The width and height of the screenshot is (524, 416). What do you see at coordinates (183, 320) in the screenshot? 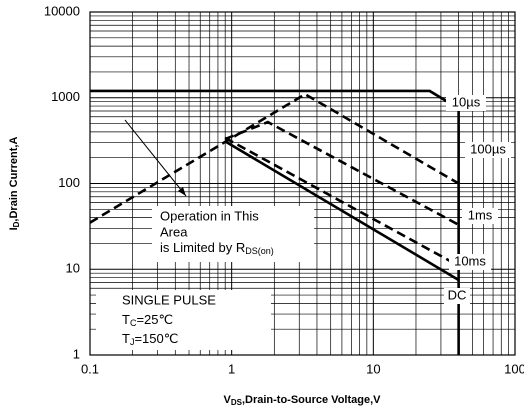
I see `note-bg` at bounding box center [183, 320].